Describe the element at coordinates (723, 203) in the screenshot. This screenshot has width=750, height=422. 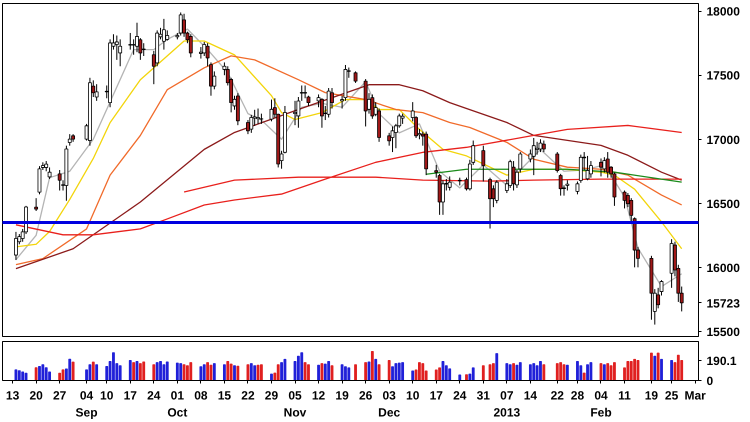
I see `y-tick-label: 16500` at that location.